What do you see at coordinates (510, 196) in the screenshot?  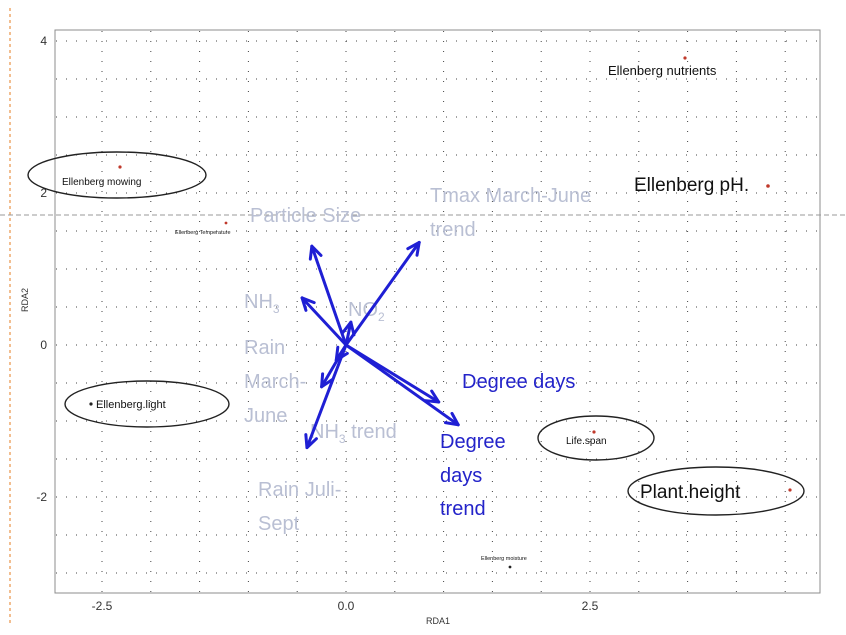 I see `label-tmax-line1: Tmax March-June` at bounding box center [510, 196].